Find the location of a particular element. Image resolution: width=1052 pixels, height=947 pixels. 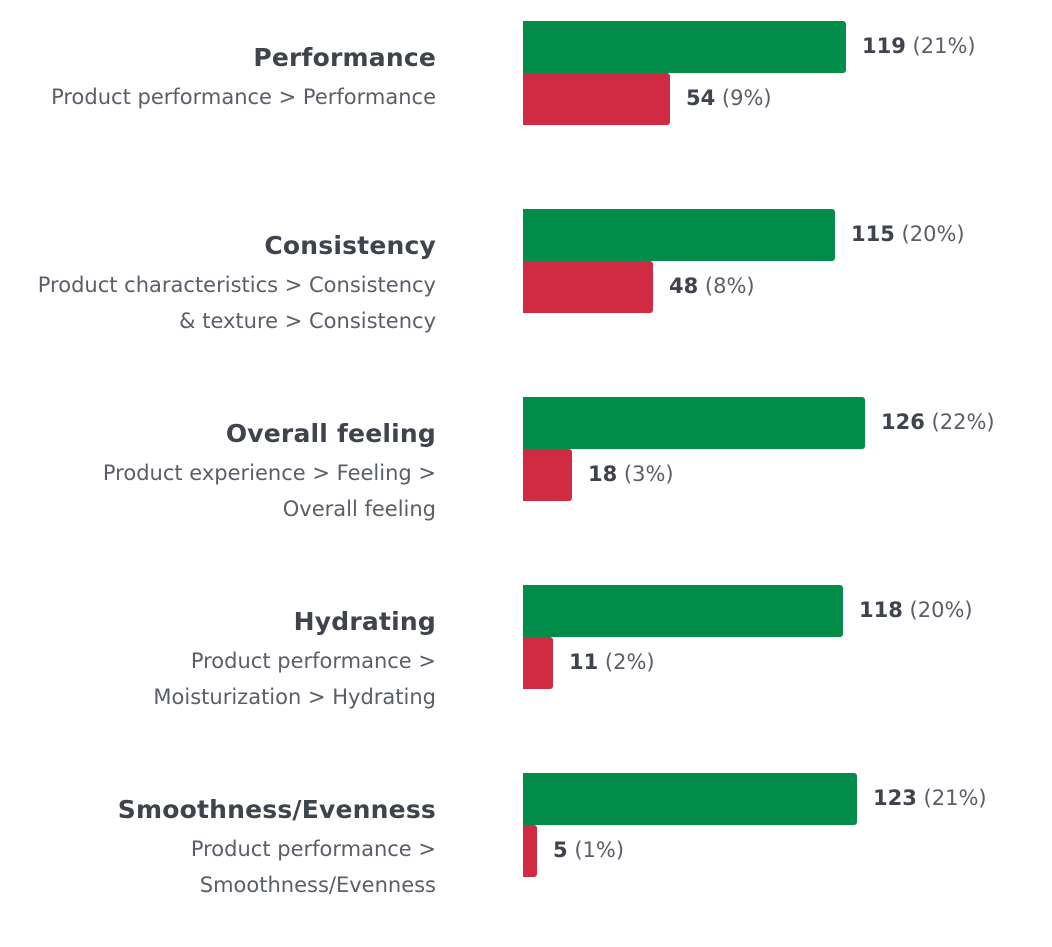

topic-path-line: Product performance > Performance is located at coordinates (243, 97).